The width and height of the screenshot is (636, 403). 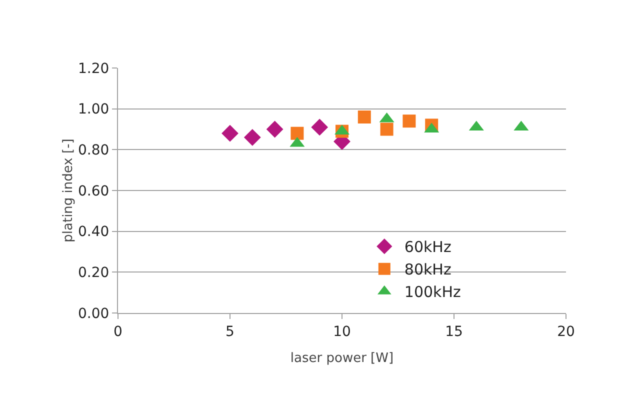 What do you see at coordinates (432, 292) in the screenshot?
I see `legend-label: 100kHz` at bounding box center [432, 292].